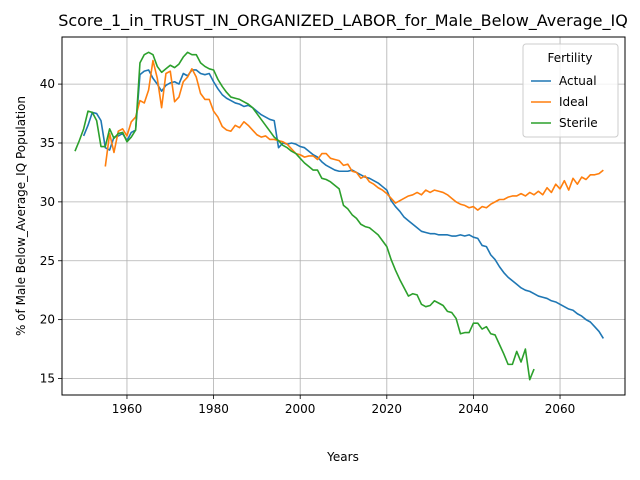  I want to click on y-tick-label: 20, so click(47, 320).